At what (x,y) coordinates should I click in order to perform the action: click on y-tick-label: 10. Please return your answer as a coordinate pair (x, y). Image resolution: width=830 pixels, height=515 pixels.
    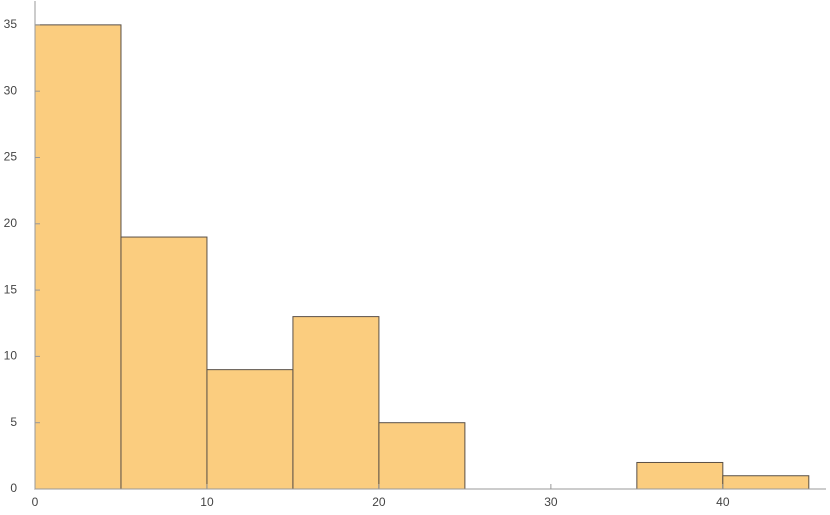
    Looking at the image, I should click on (11, 356).